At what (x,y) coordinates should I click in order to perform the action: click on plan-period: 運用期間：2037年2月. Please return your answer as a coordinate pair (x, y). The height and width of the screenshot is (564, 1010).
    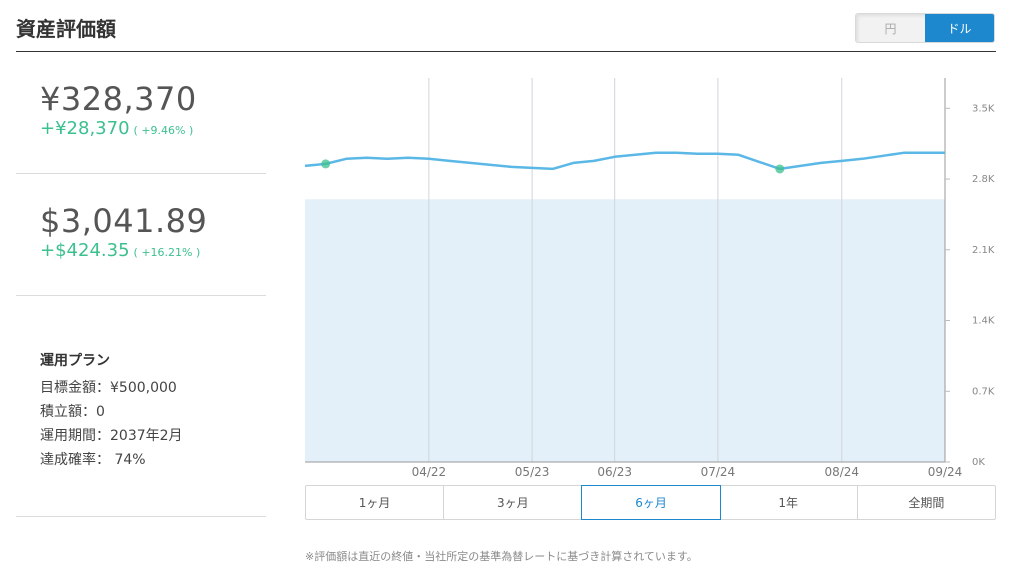
    Looking at the image, I should click on (111, 436).